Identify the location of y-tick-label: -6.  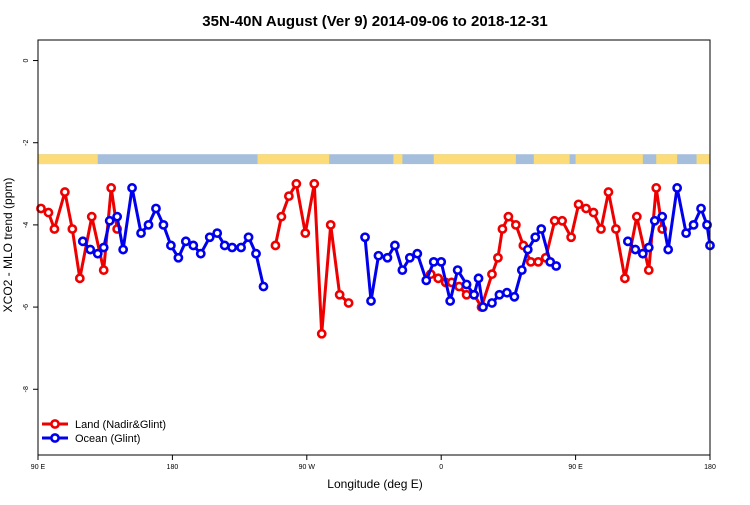
(26, 307).